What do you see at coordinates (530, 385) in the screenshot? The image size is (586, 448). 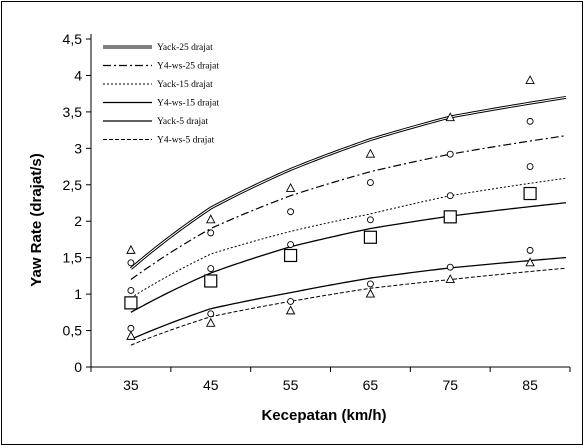 I see `x-tick-label: 85` at bounding box center [530, 385].